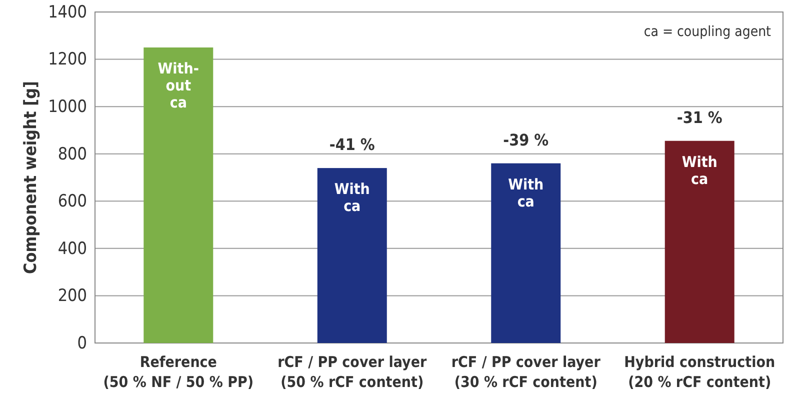 Image resolution: width=800 pixels, height=414 pixels. I want to click on x-tick-label: rCF / PP cover layer (30 % rCF content), so click(526, 372).